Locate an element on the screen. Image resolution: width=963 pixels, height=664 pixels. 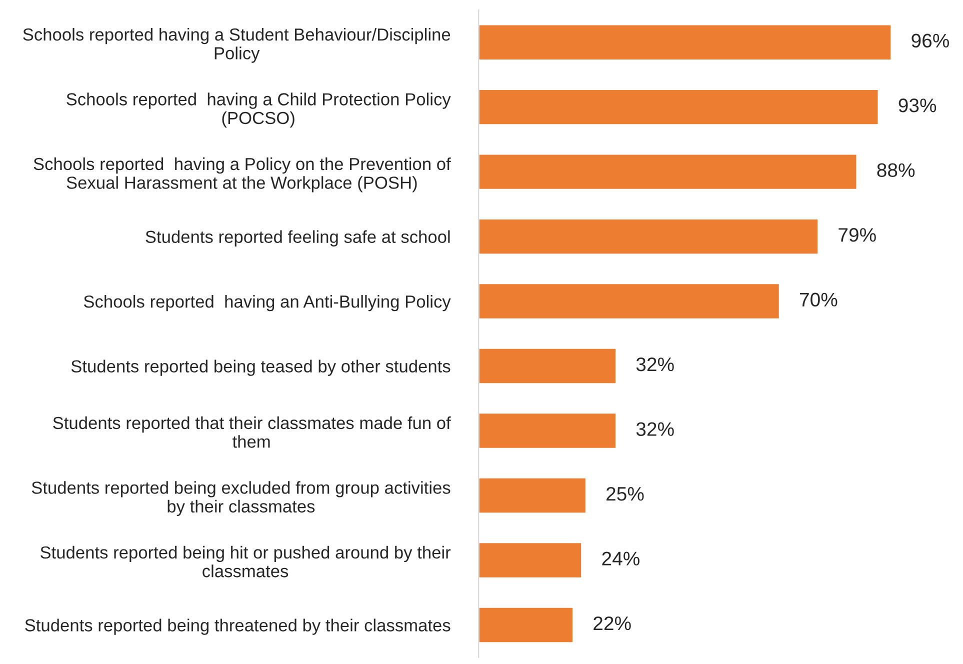
y-tick-label: Schools reported having a Child Protection Policy (POCSO) is located at coordinates (258, 110).